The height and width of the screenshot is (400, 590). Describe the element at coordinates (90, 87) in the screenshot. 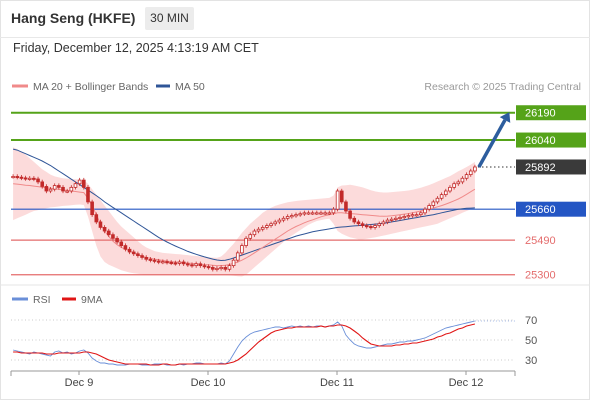

I see `ma20-legend-label: MA 20 + Bollinger Bands` at that location.